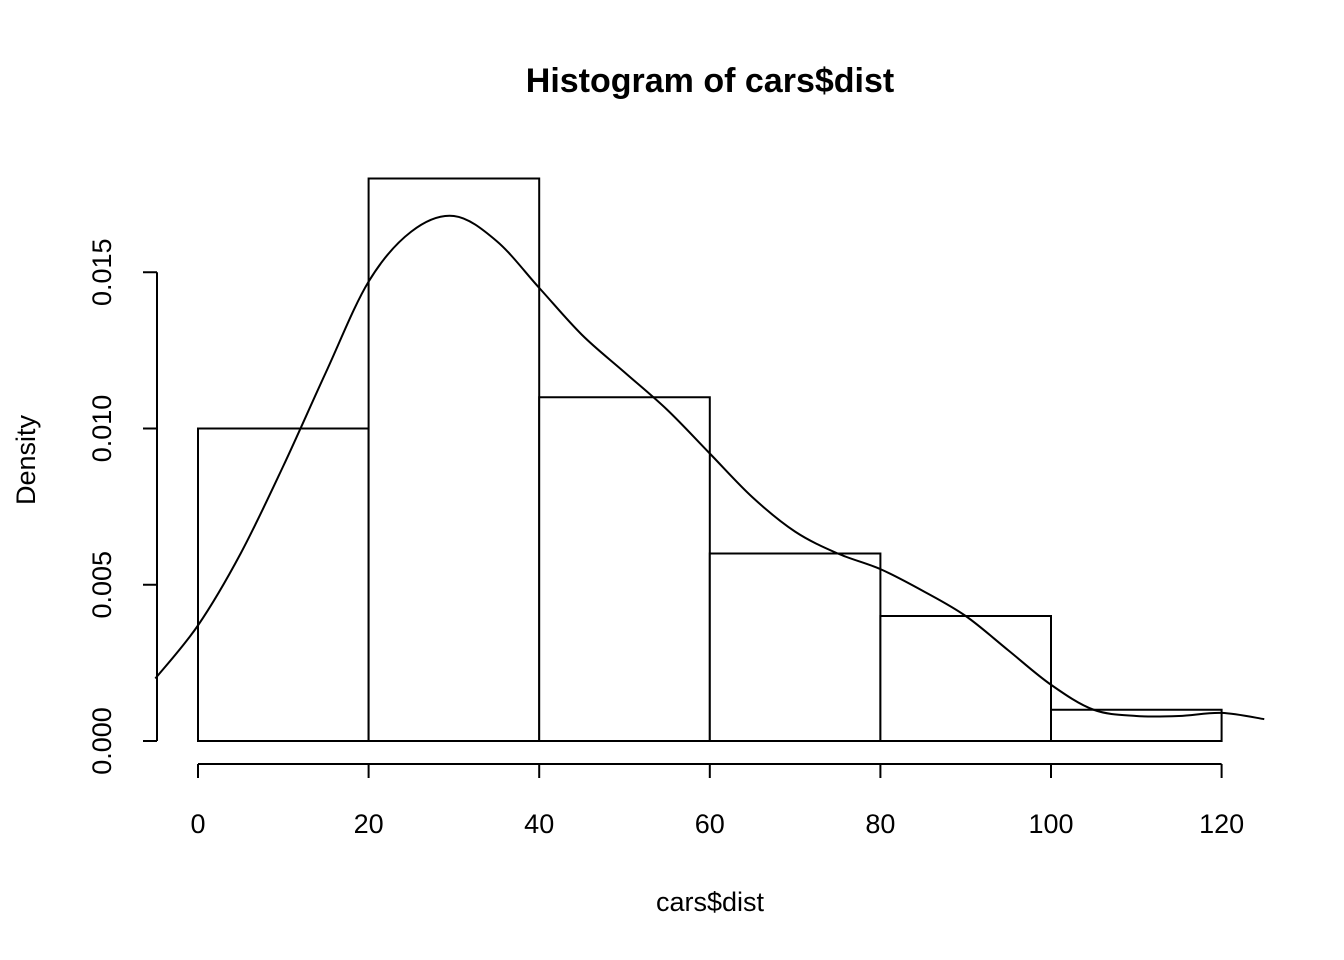 The image size is (1344, 960). Describe the element at coordinates (197, 824) in the screenshot. I see `x-tick-label-0: 0` at that location.